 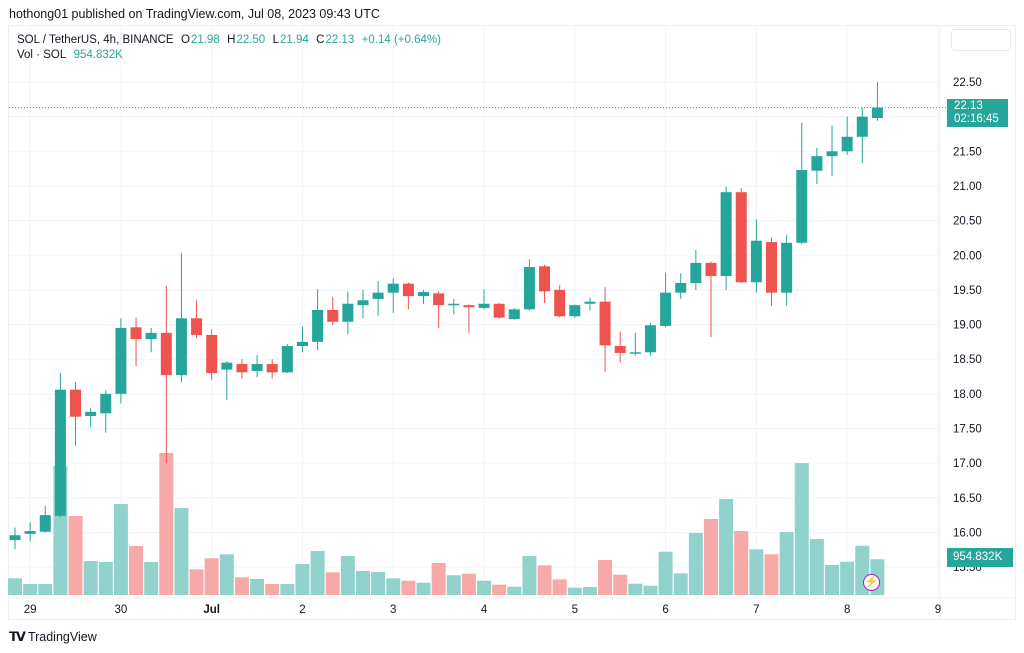 I want to click on tradingview-brand: 𝗧𝗩 TradingView, so click(x=53, y=637).